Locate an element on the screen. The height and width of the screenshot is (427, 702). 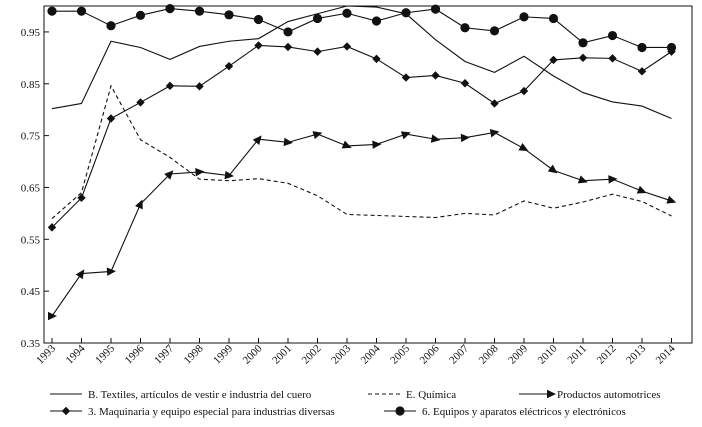
x-tick-label: 2004 is located at coordinates (371, 354).